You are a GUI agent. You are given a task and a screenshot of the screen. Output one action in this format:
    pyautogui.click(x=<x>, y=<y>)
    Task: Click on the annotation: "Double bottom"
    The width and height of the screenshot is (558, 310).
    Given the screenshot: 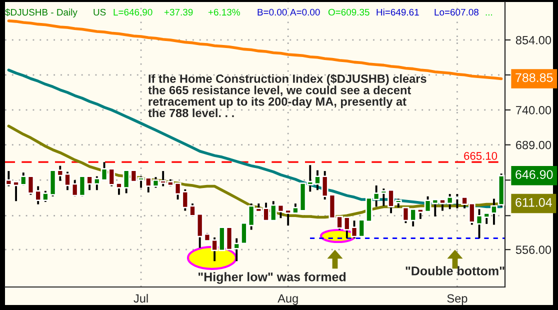 What is the action you would take?
    pyautogui.click(x=455, y=271)
    